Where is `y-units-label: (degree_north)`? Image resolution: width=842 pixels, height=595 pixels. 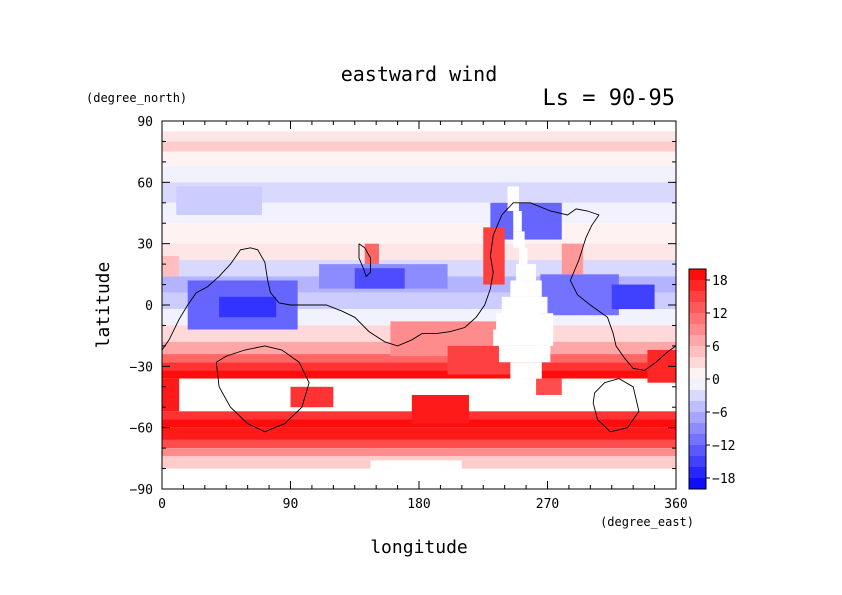
y-units-label: (degree_north) is located at coordinates (136, 98).